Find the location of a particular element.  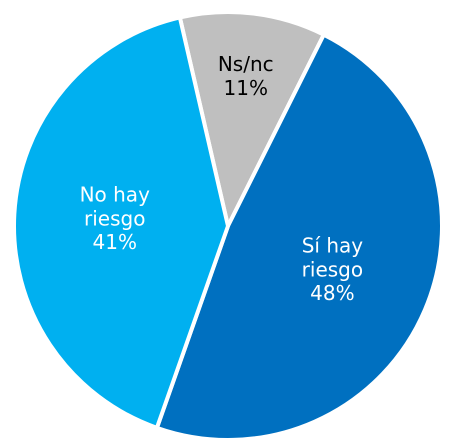

slice-label: No hay riesgo is located at coordinates (115, 206).